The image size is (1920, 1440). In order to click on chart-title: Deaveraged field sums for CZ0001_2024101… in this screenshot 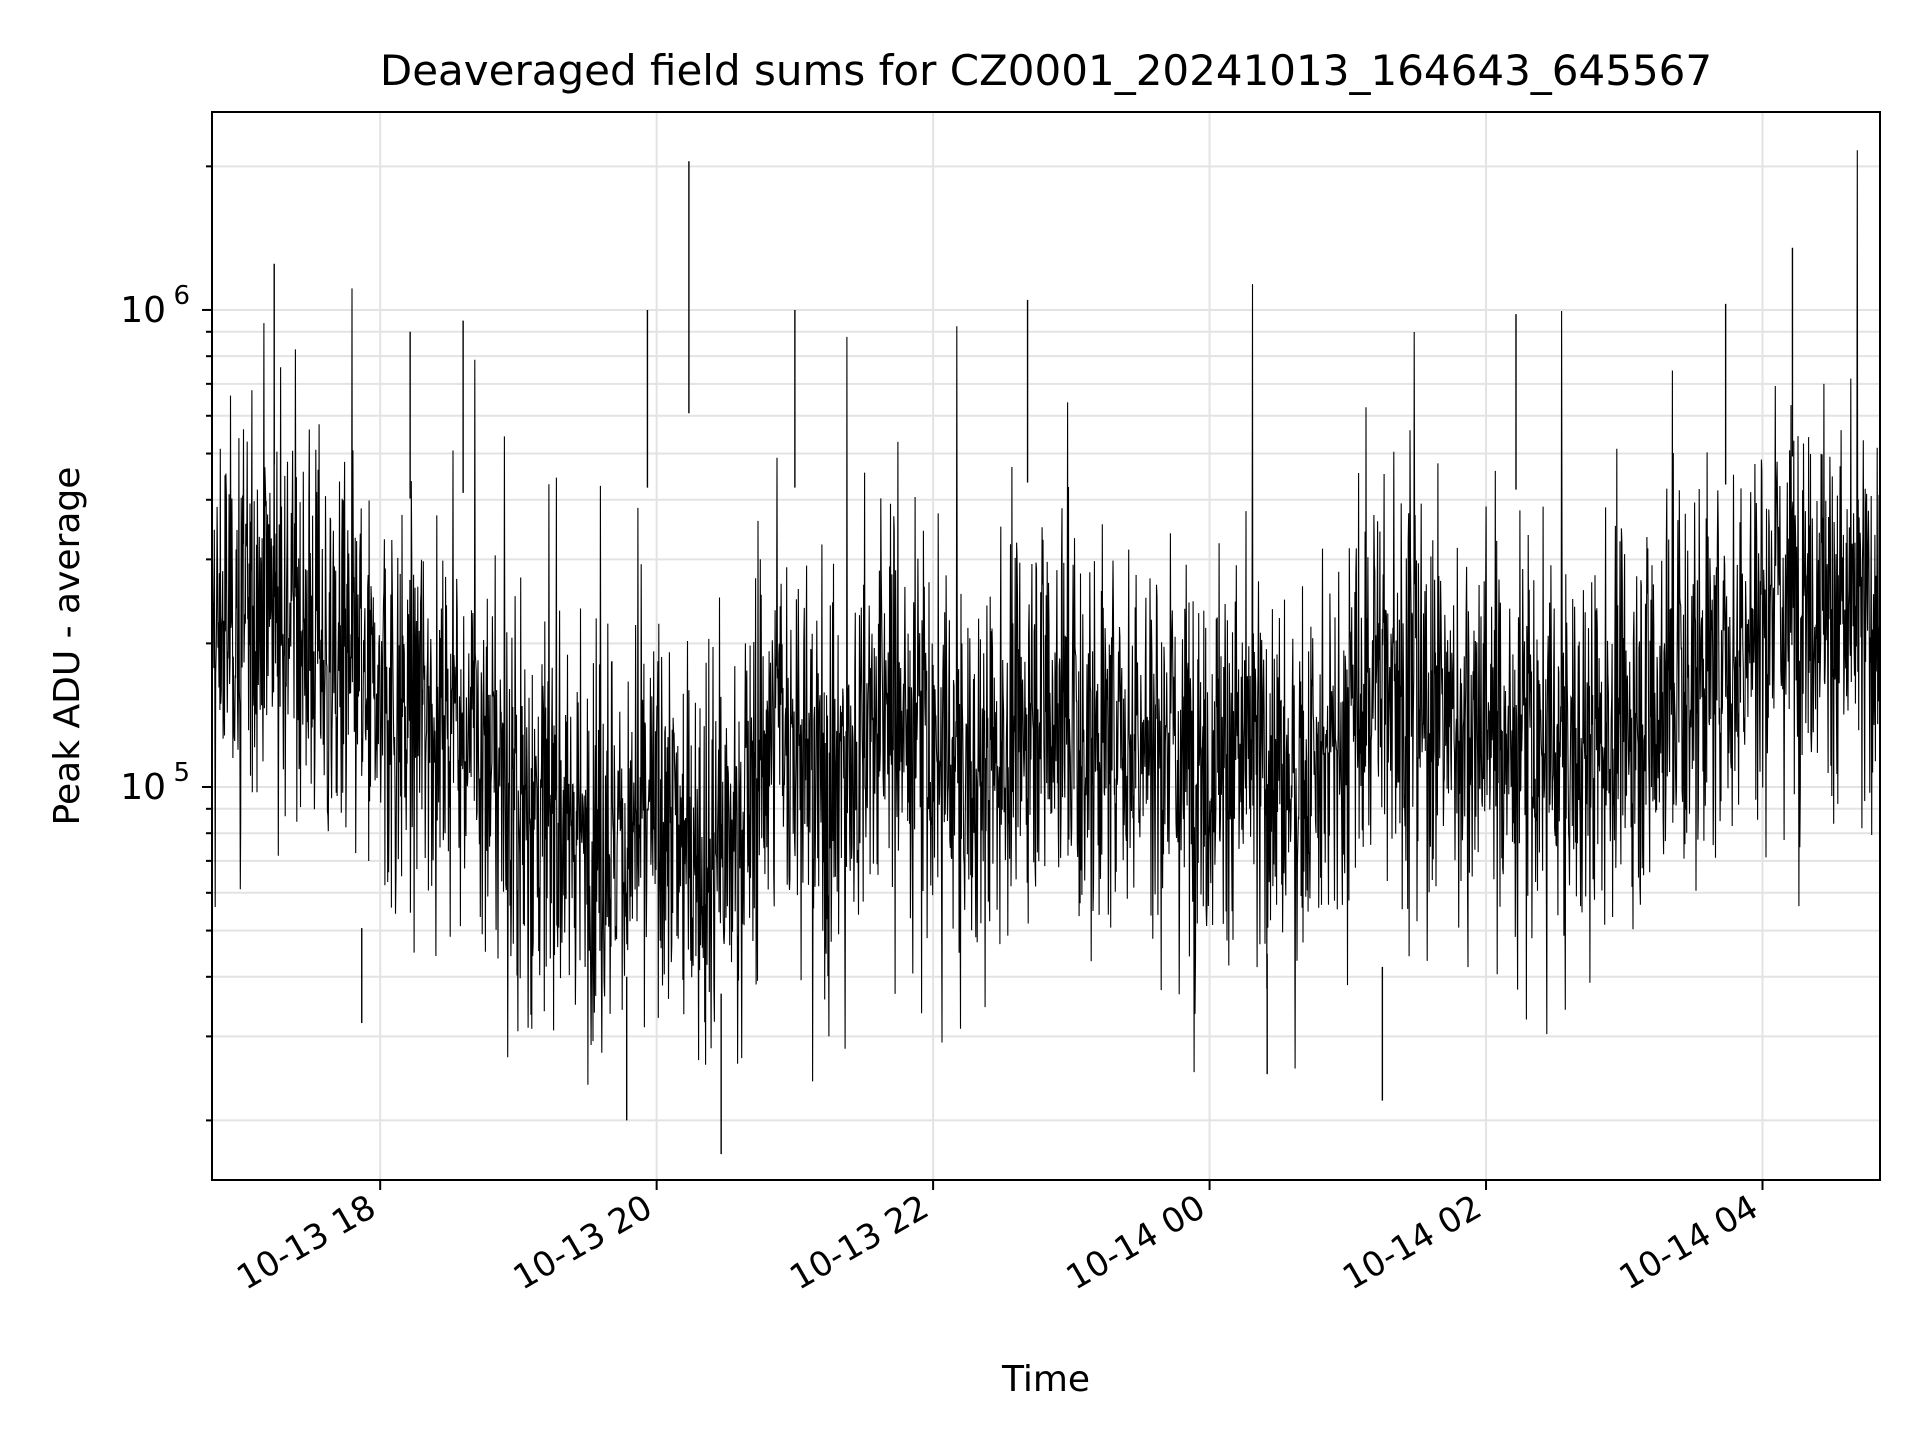, I will do `click(1046, 70)`.